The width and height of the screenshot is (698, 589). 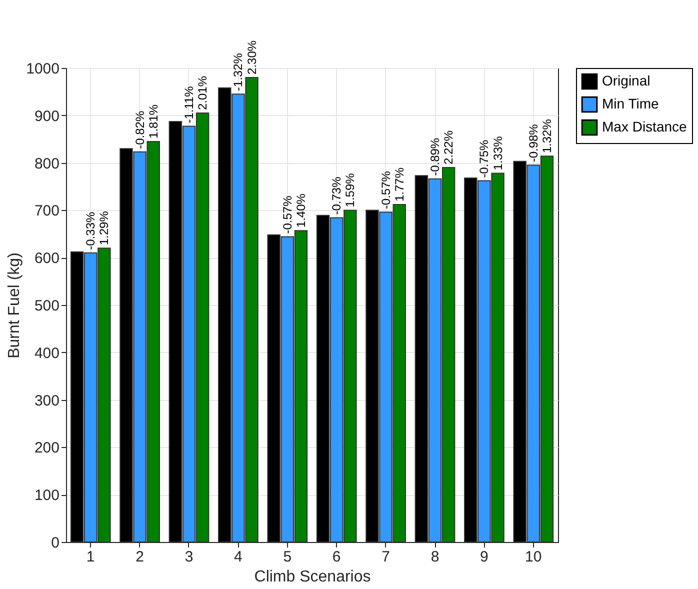 I want to click on y-tick-label: 0, so click(x=55, y=543).